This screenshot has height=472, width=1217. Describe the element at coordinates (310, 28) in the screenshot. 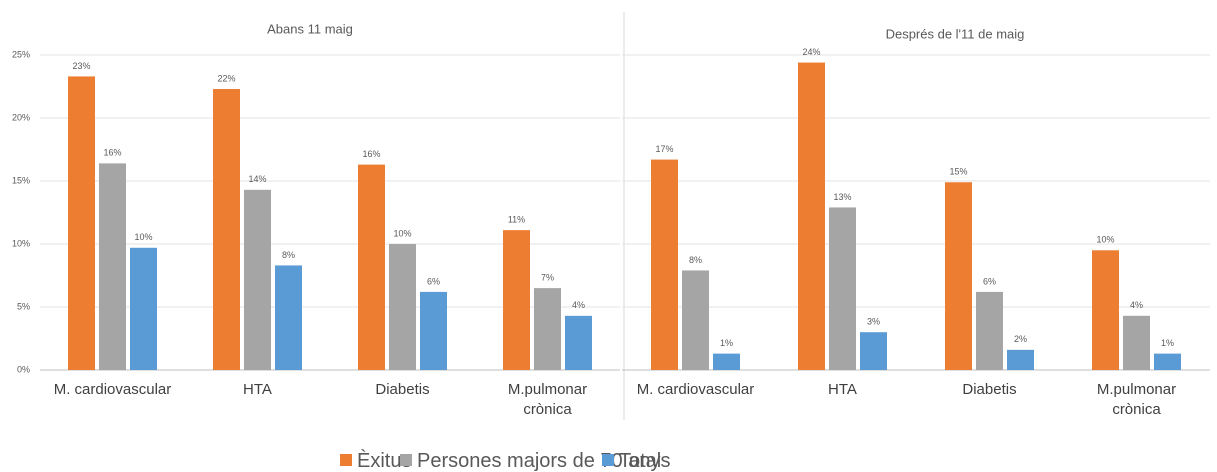

I see `chart-title: Abans 11 maig` at that location.